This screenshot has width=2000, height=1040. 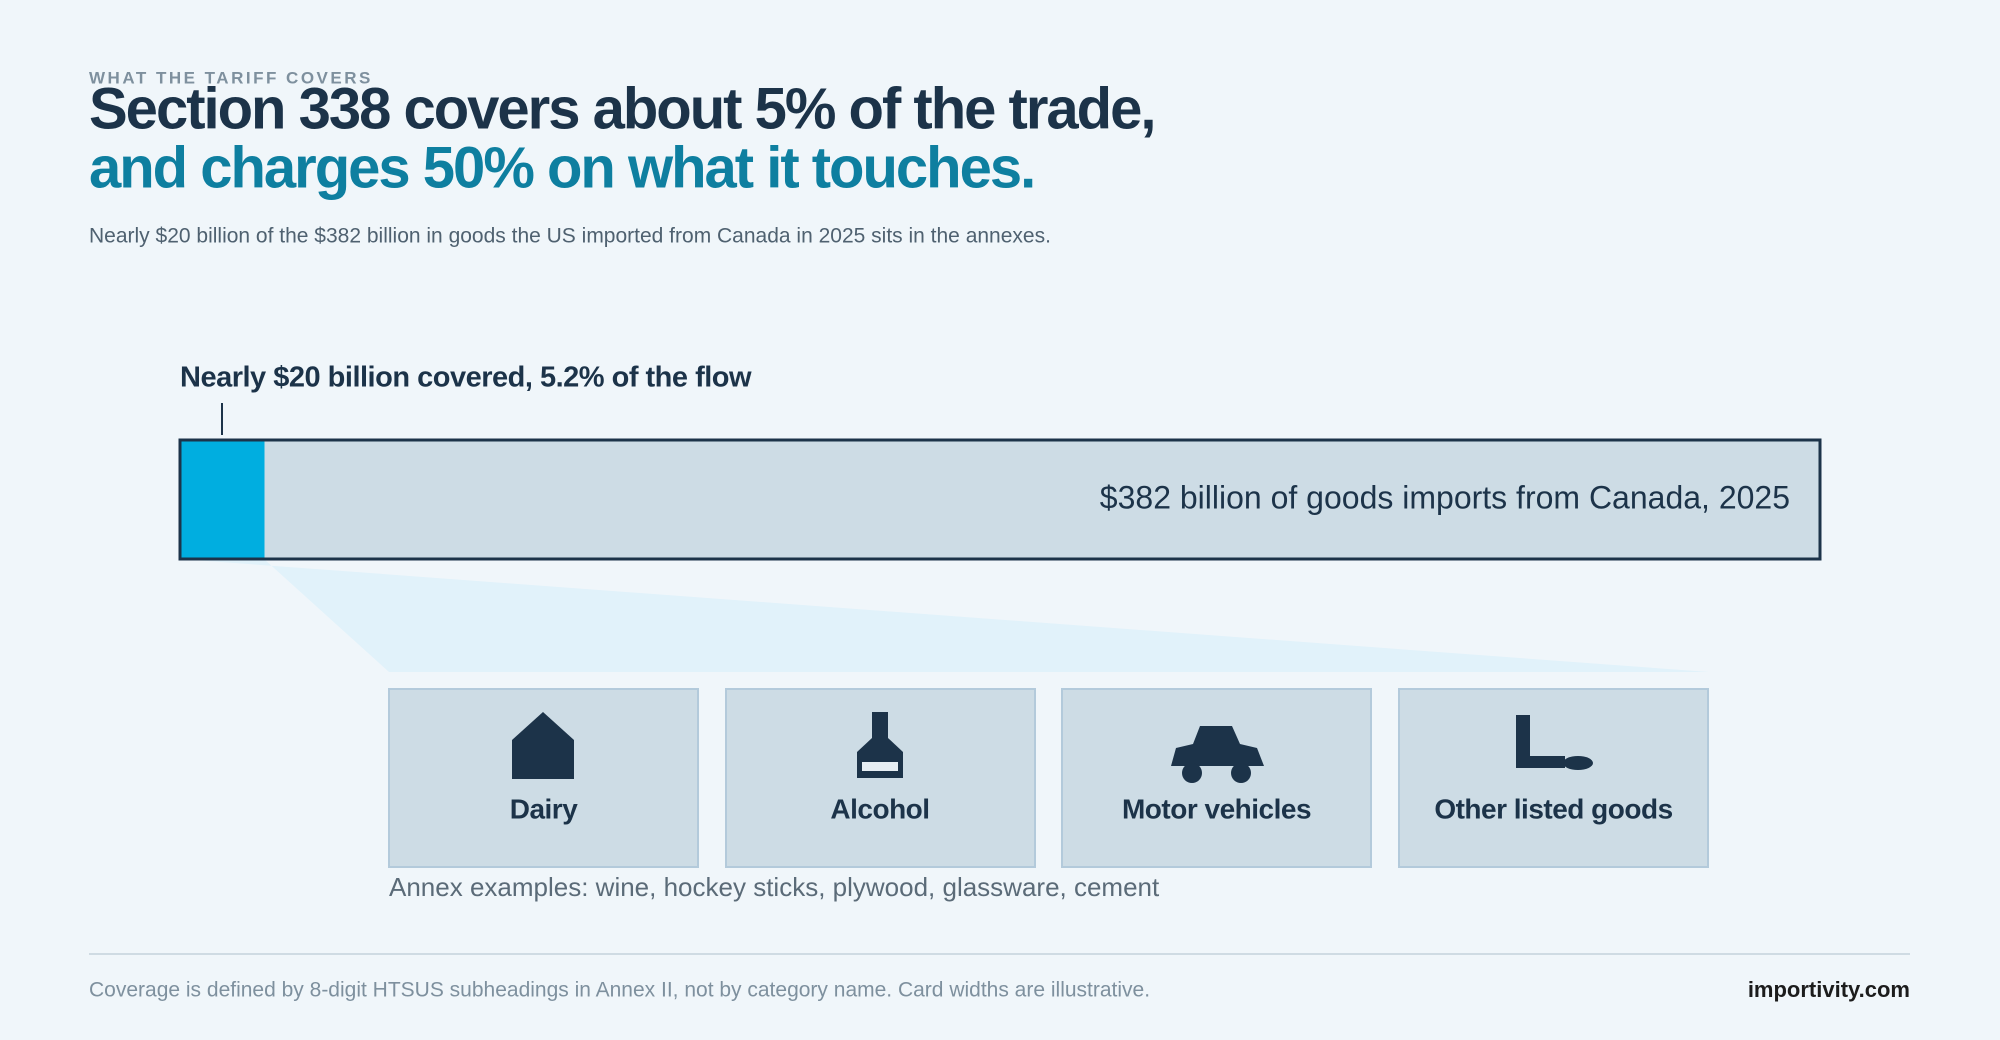 What do you see at coordinates (880, 745) in the screenshot?
I see `alcohol-icon` at bounding box center [880, 745].